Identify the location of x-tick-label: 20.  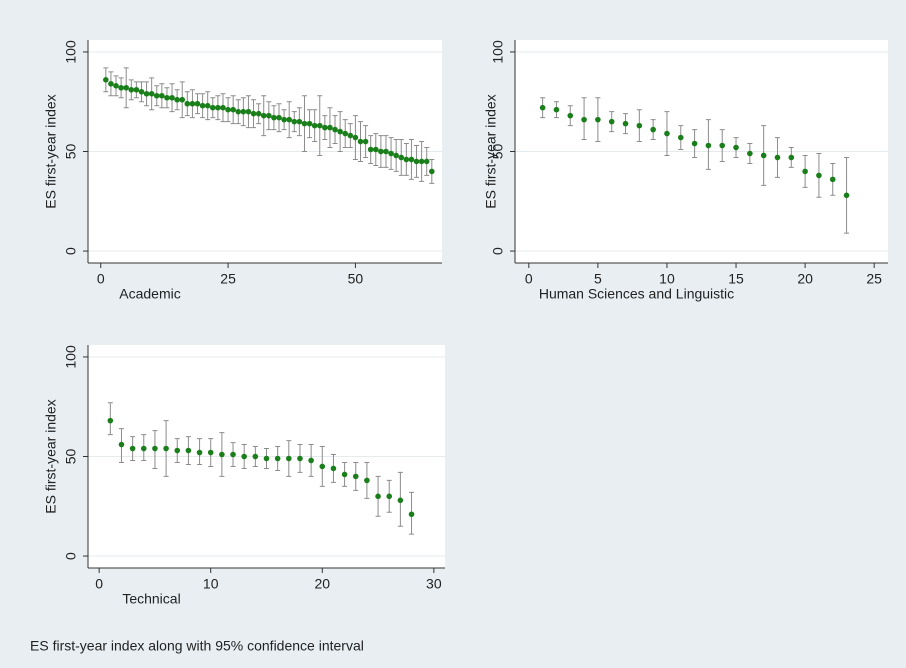
(805, 279).